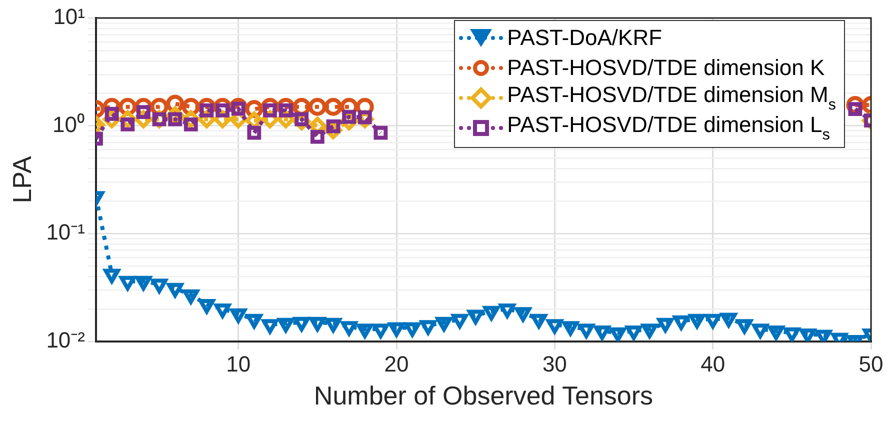 The width and height of the screenshot is (893, 421). Describe the element at coordinates (238, 364) in the screenshot. I see `x-tick-label: 10` at that location.